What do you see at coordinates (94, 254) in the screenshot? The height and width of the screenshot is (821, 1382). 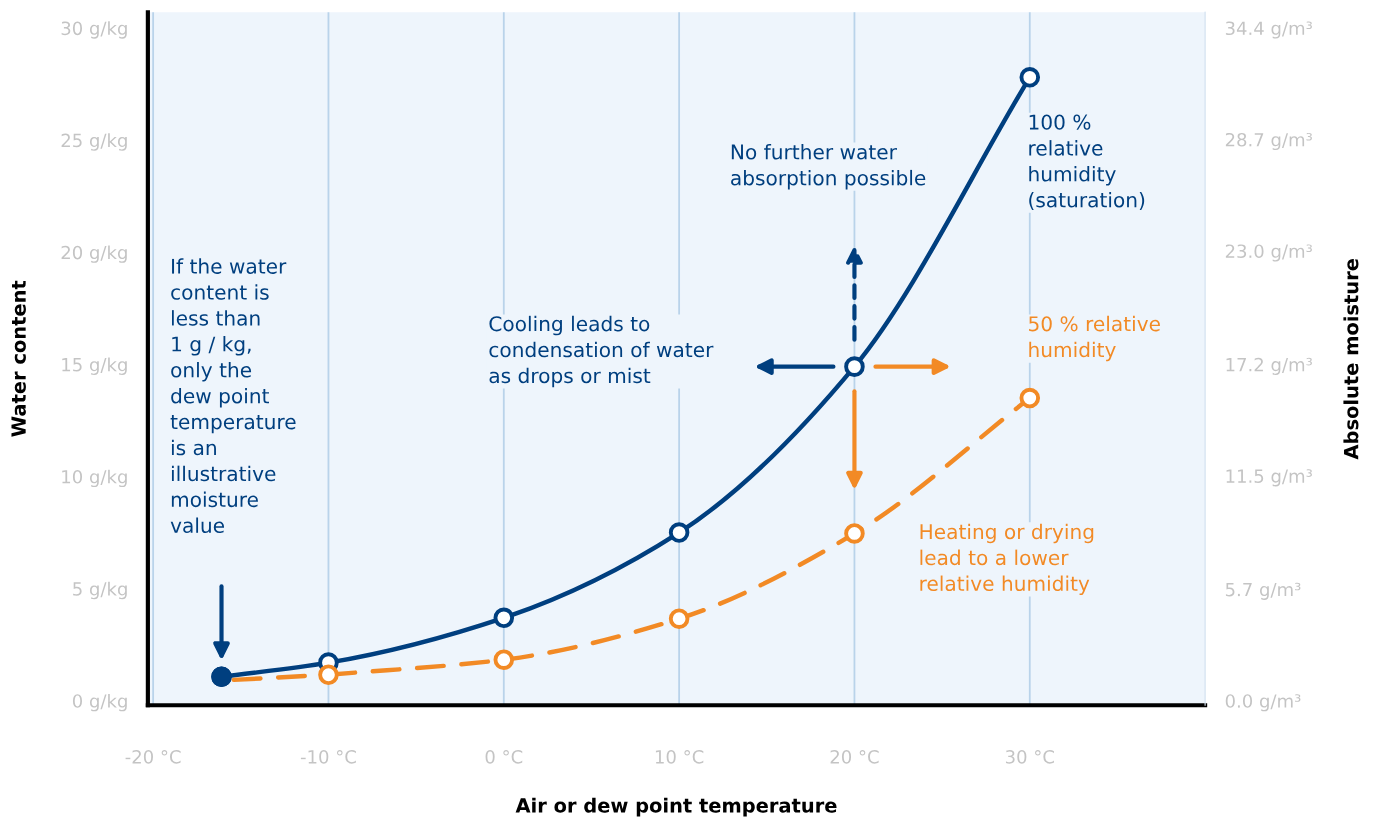 I see `y-tick-label: 20 g/kg` at bounding box center [94, 254].